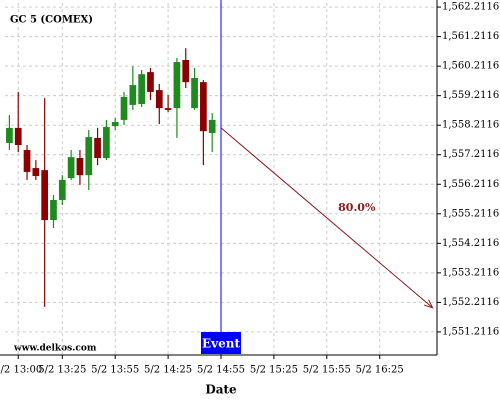 Image resolution: width=500 pixels, height=400 pixels. I want to click on x-tick-label: 5/2 15:55, so click(327, 370).